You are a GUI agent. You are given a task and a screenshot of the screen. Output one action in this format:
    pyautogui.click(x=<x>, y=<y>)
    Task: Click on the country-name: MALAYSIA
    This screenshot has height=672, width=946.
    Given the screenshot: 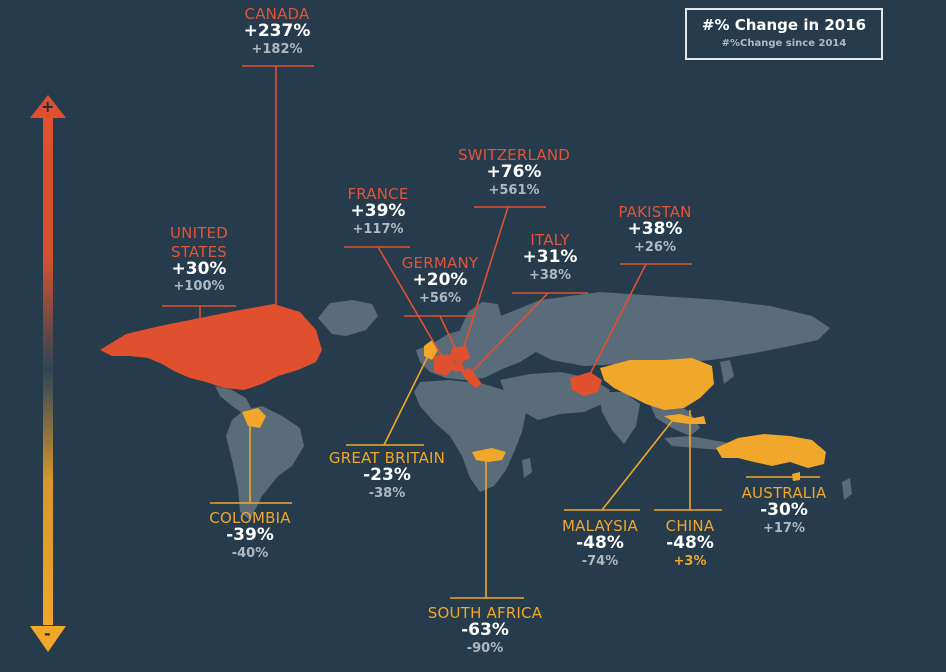 What is the action you would take?
    pyautogui.click(x=600, y=526)
    